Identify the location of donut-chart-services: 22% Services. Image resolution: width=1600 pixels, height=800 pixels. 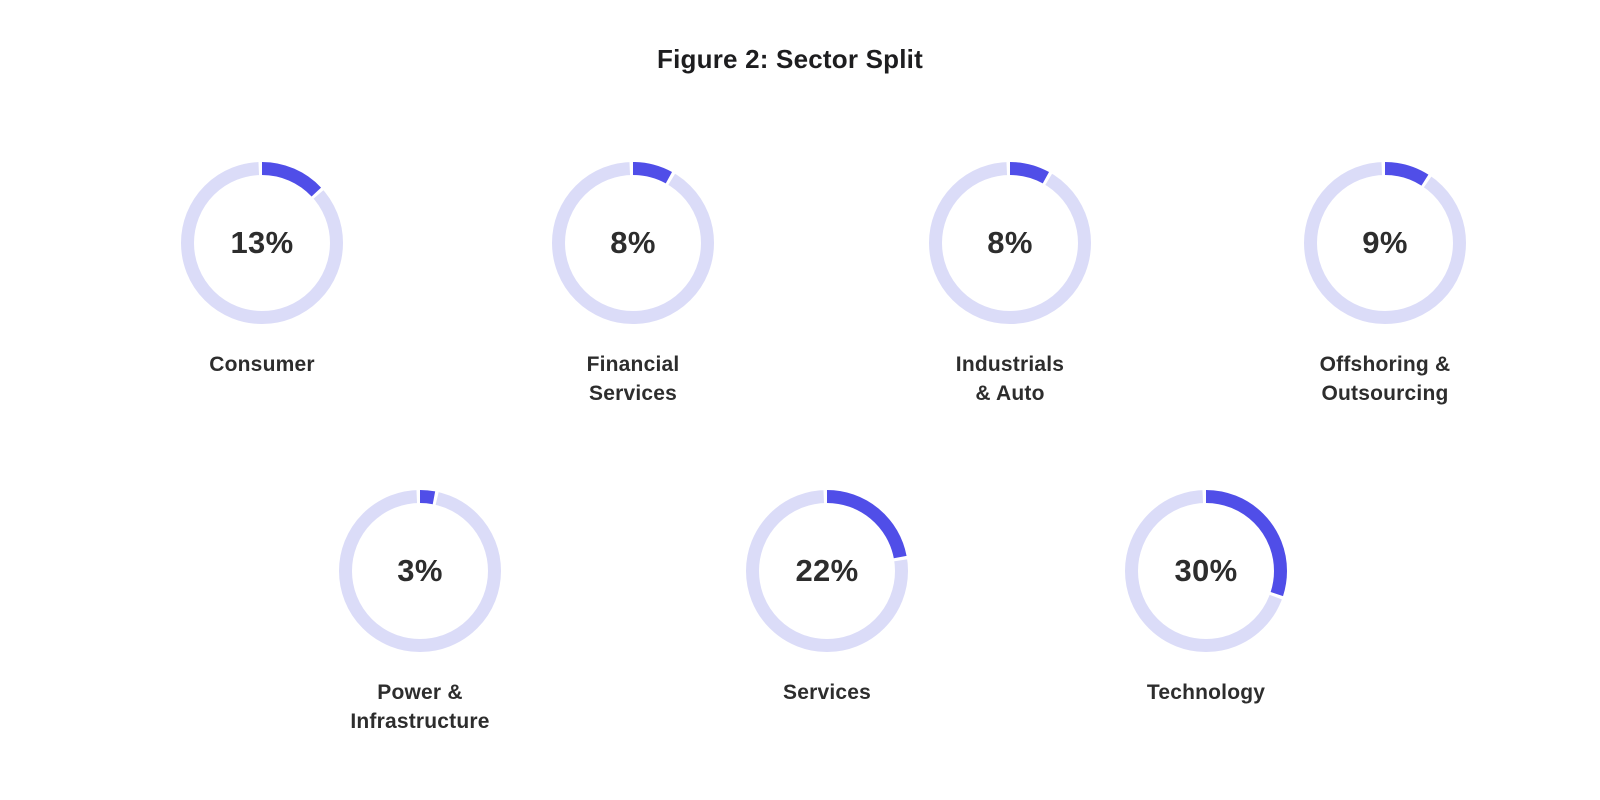
(827, 598).